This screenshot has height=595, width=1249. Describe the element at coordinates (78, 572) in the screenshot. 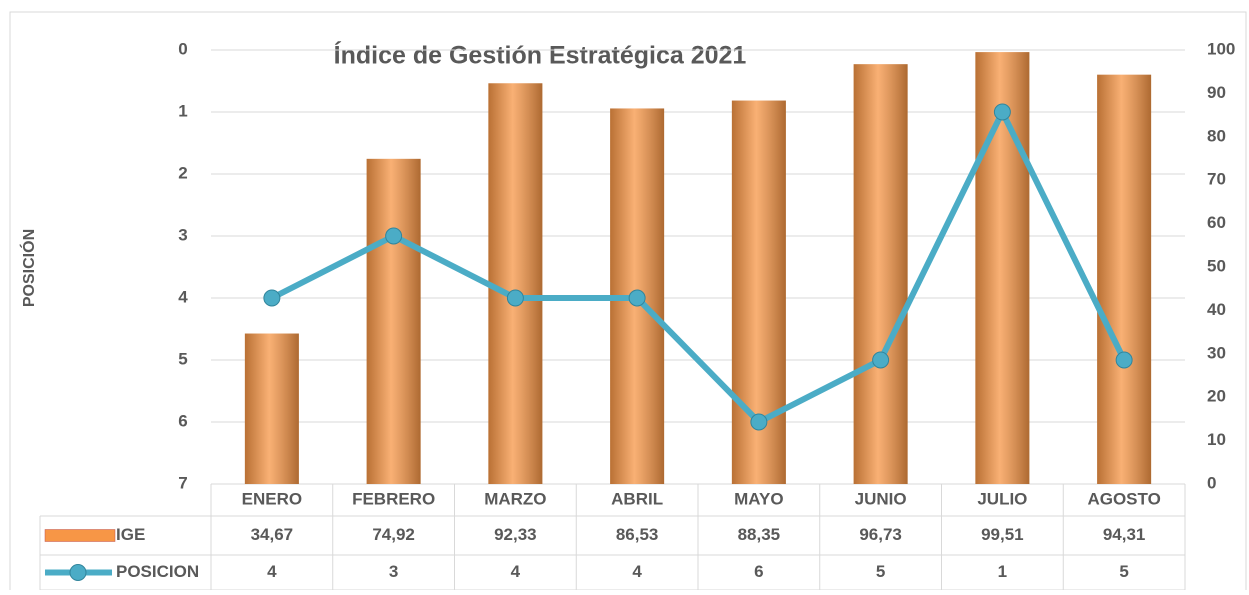

I see `legend-marker` at that location.